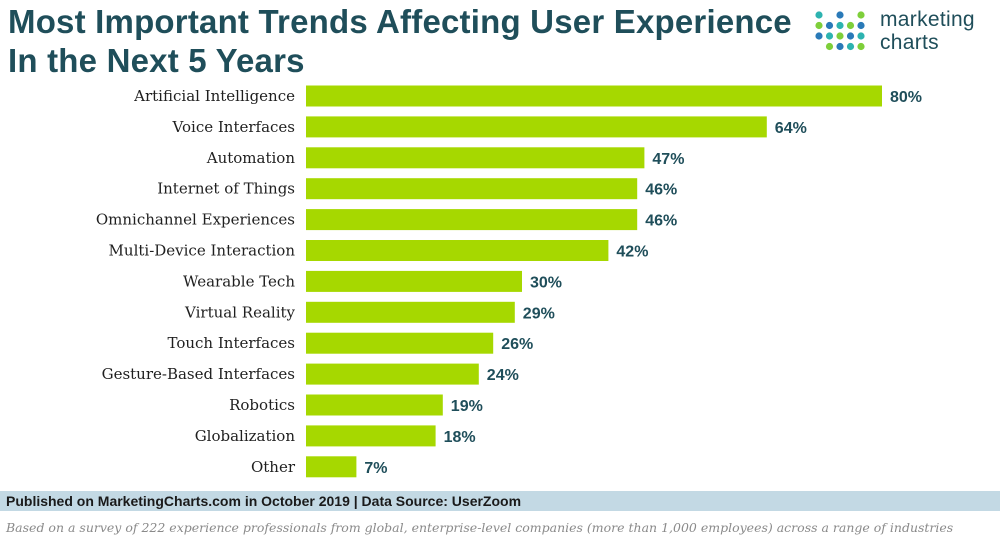 The image size is (1000, 555). Describe the element at coordinates (251, 158) in the screenshot. I see `category-label: Automation` at that location.